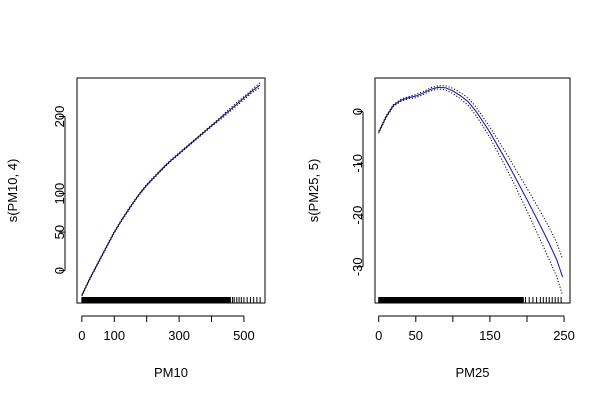  What do you see at coordinates (470, 300) in the screenshot?
I see `panel-2-rug` at bounding box center [470, 300].